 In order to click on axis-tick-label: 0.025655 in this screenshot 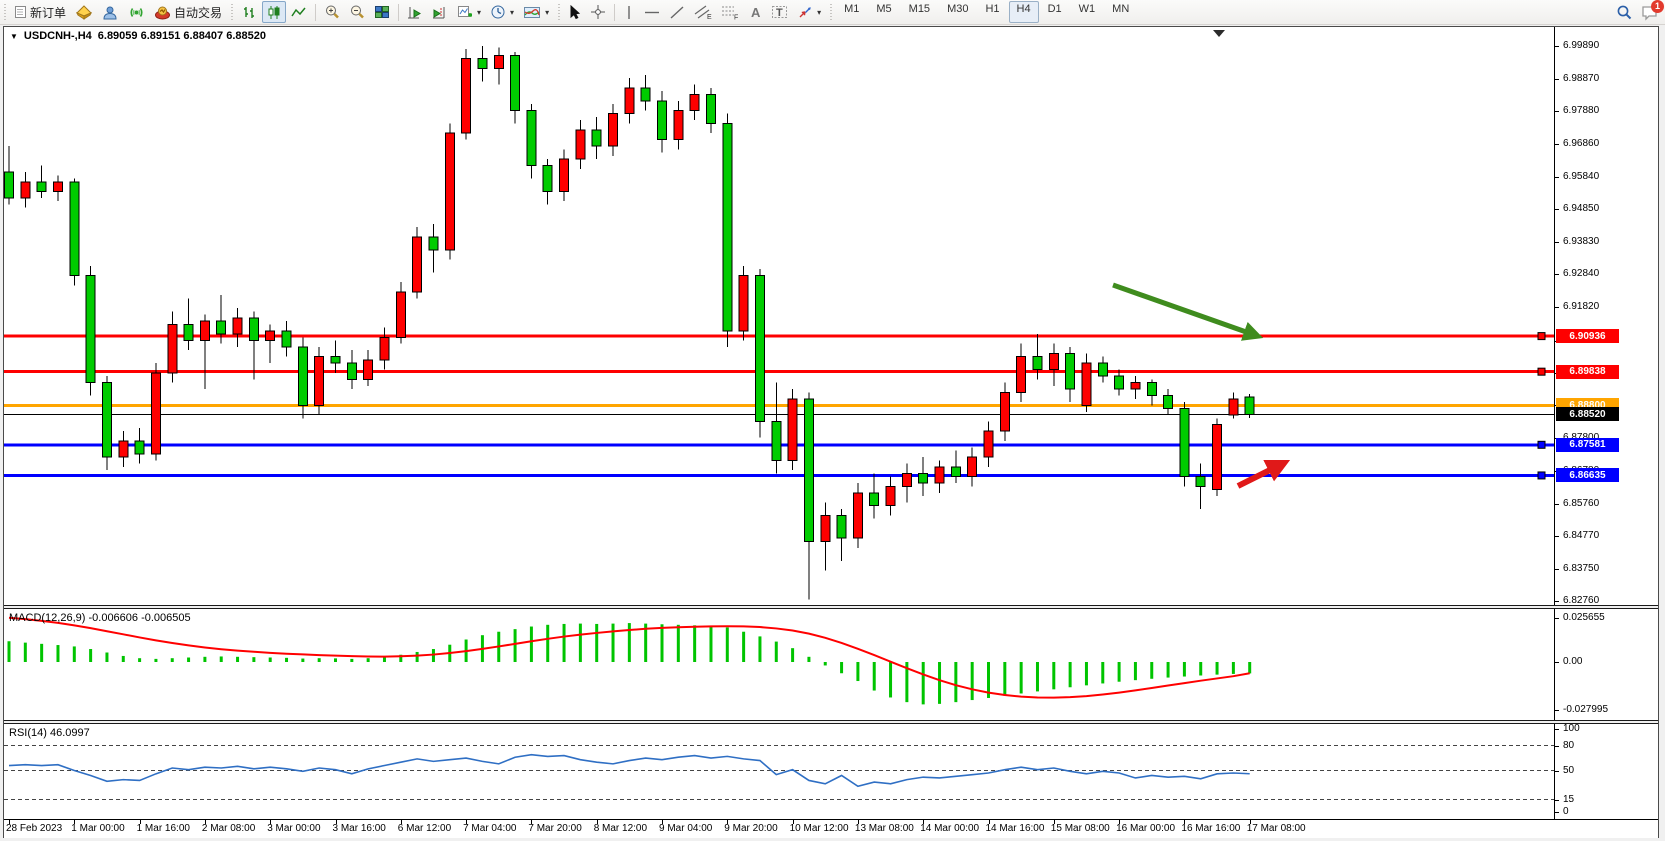, I will do `click(1584, 617)`.